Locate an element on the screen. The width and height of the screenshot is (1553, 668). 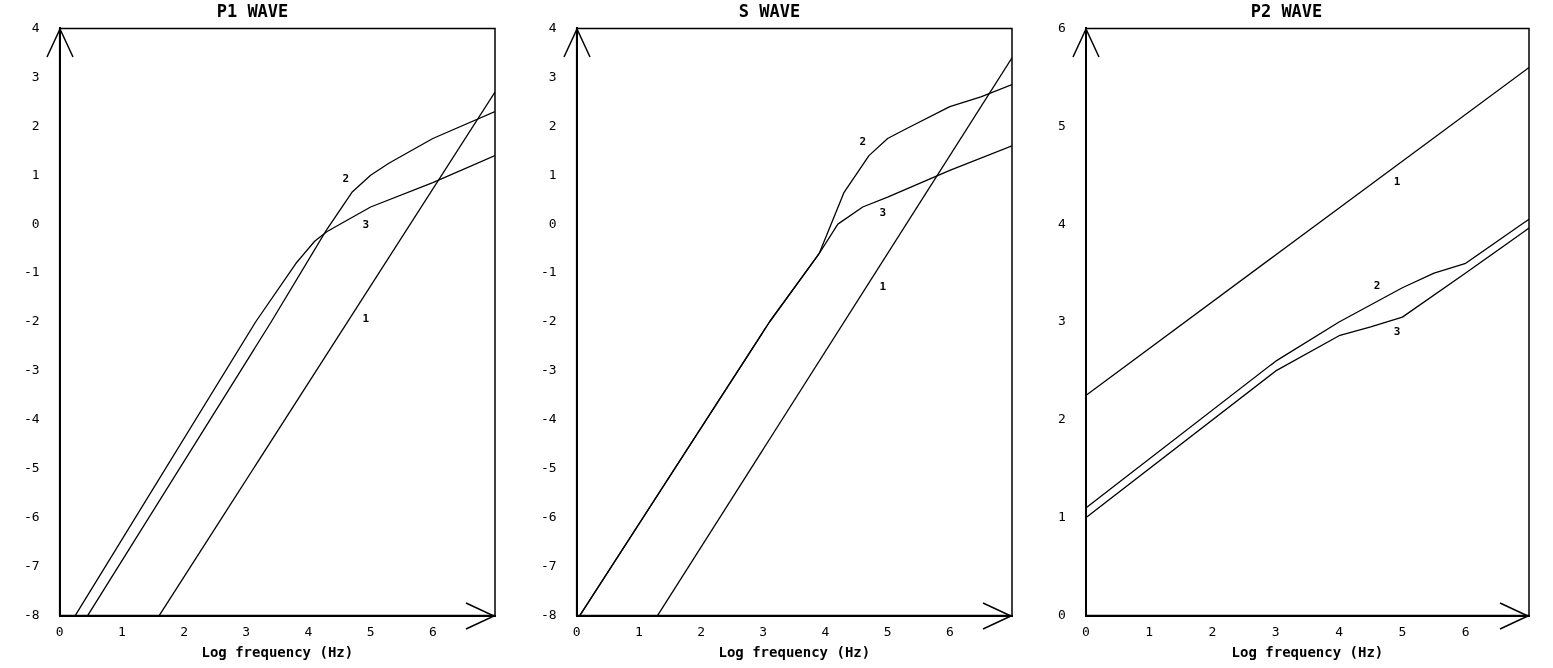
chart-title: P2 WAVE is located at coordinates (1286, 10).